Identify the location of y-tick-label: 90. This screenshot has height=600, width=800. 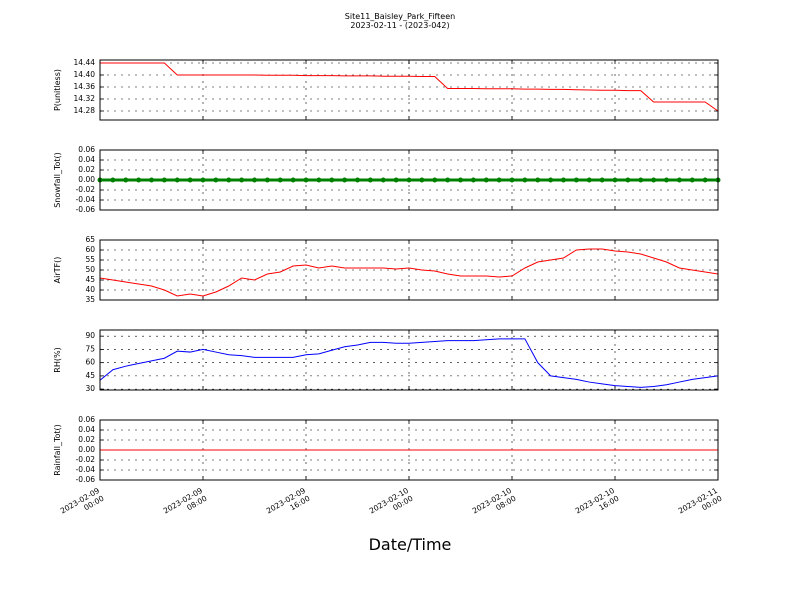
(90, 335).